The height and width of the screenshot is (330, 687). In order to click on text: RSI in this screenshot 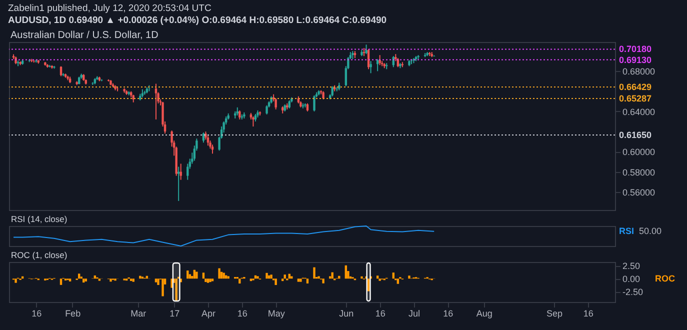, I will do `click(626, 231)`.